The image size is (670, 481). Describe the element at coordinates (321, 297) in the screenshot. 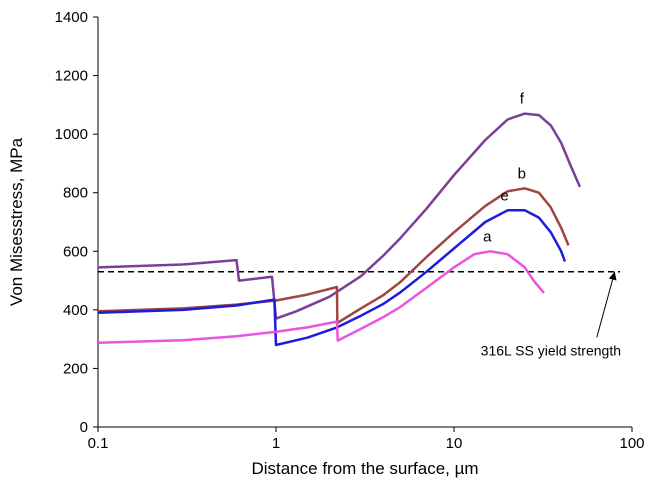

I see `series-line-a` at that location.